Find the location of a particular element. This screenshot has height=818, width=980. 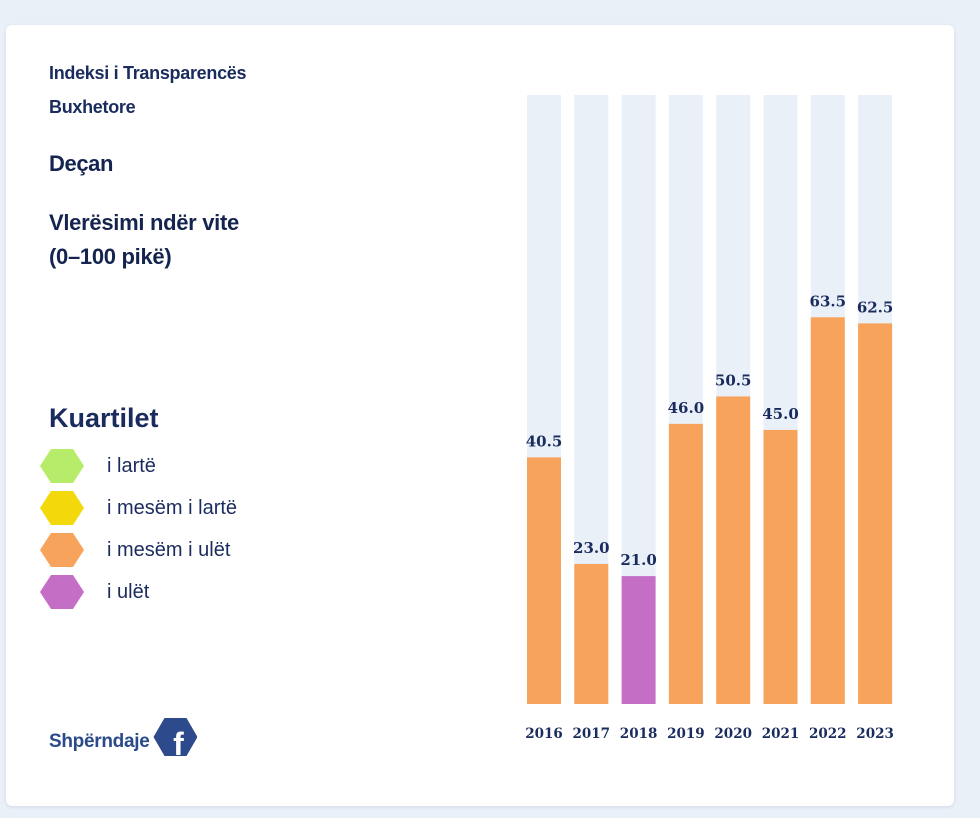

value-label-2020: 50.5 is located at coordinates (733, 380).